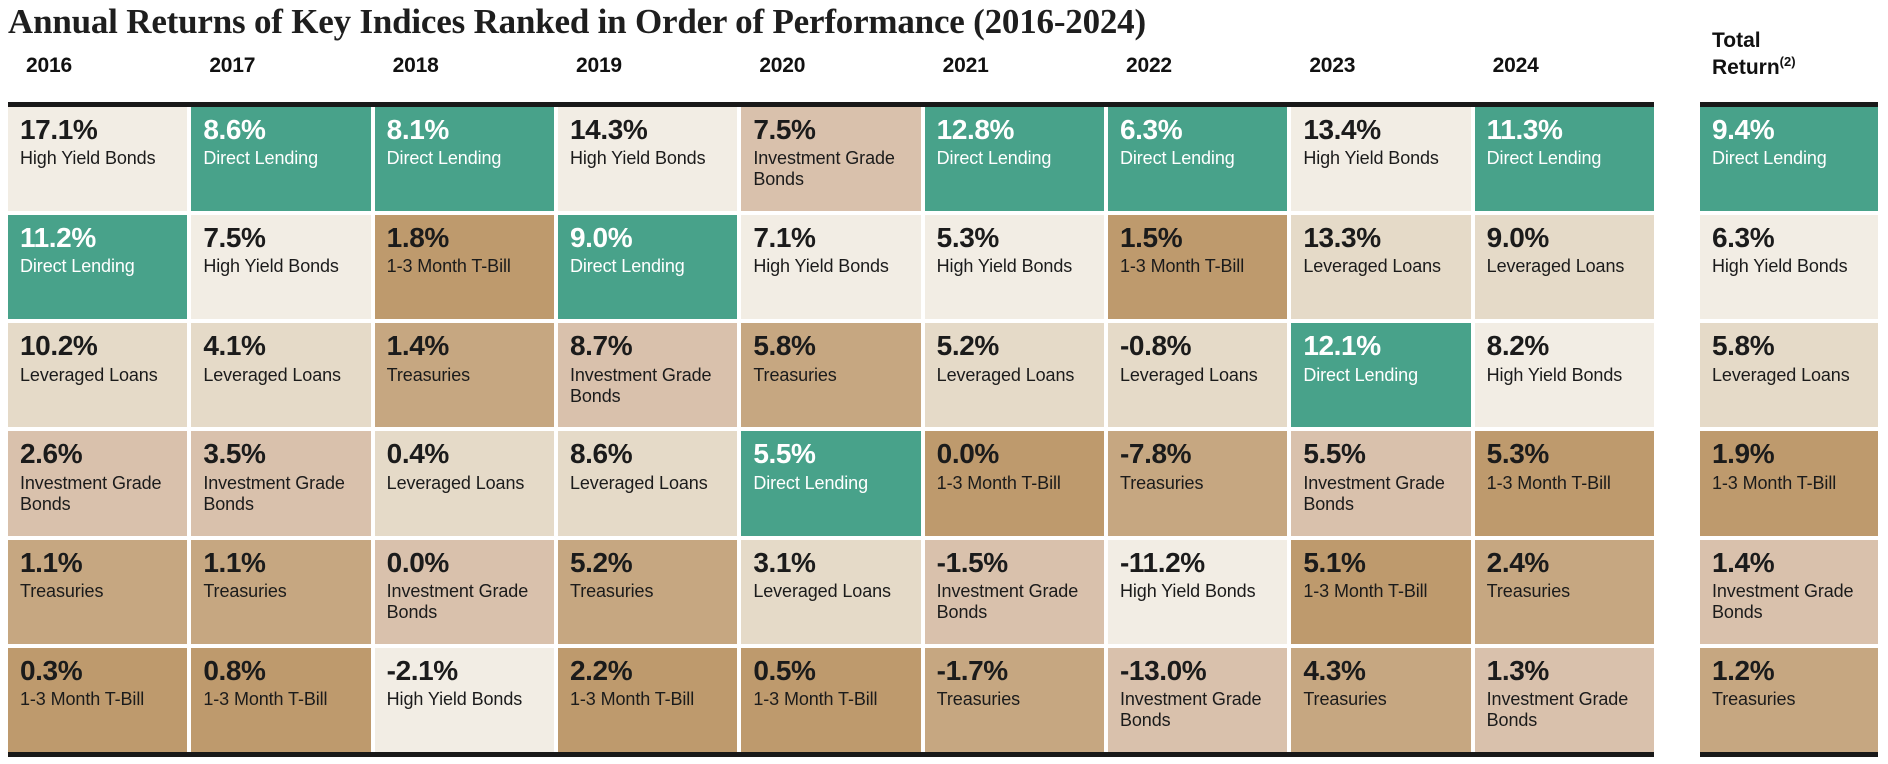 This screenshot has height=764, width=1888. I want to click on total-top-rule, so click(1789, 104).